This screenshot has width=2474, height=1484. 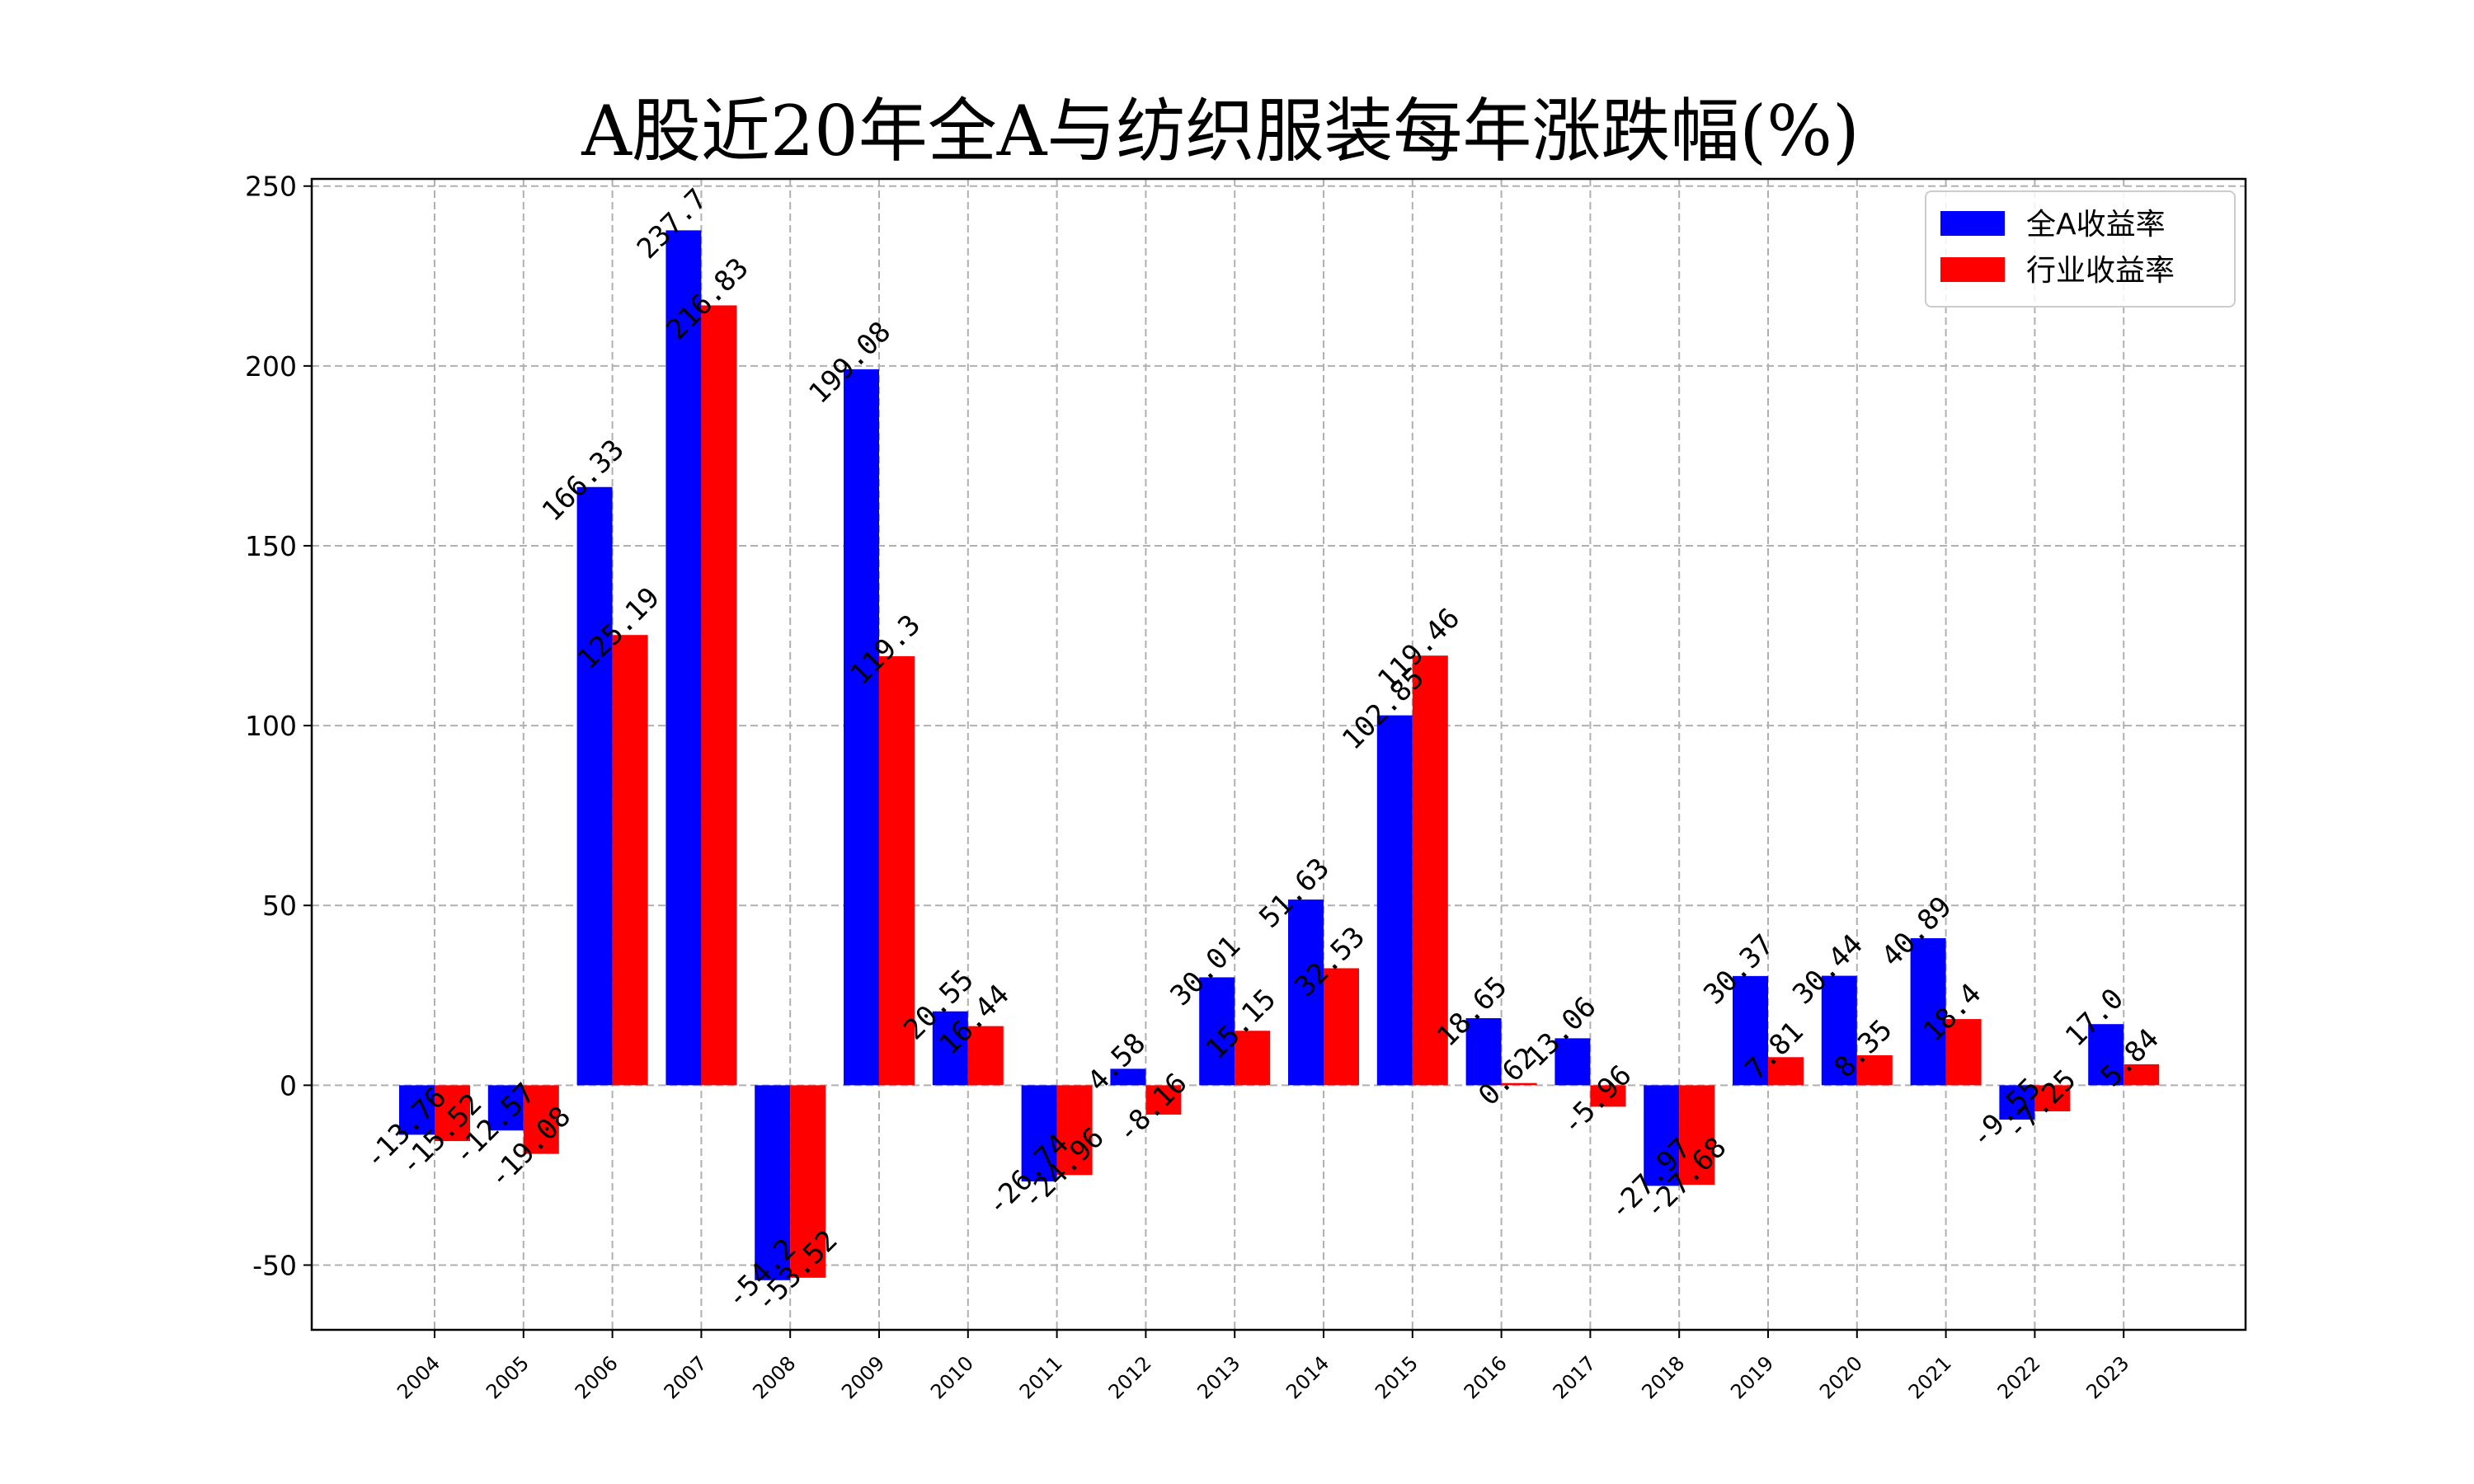 What do you see at coordinates (1486, 1377) in the screenshot?
I see `x-tick-label: 2016` at bounding box center [1486, 1377].